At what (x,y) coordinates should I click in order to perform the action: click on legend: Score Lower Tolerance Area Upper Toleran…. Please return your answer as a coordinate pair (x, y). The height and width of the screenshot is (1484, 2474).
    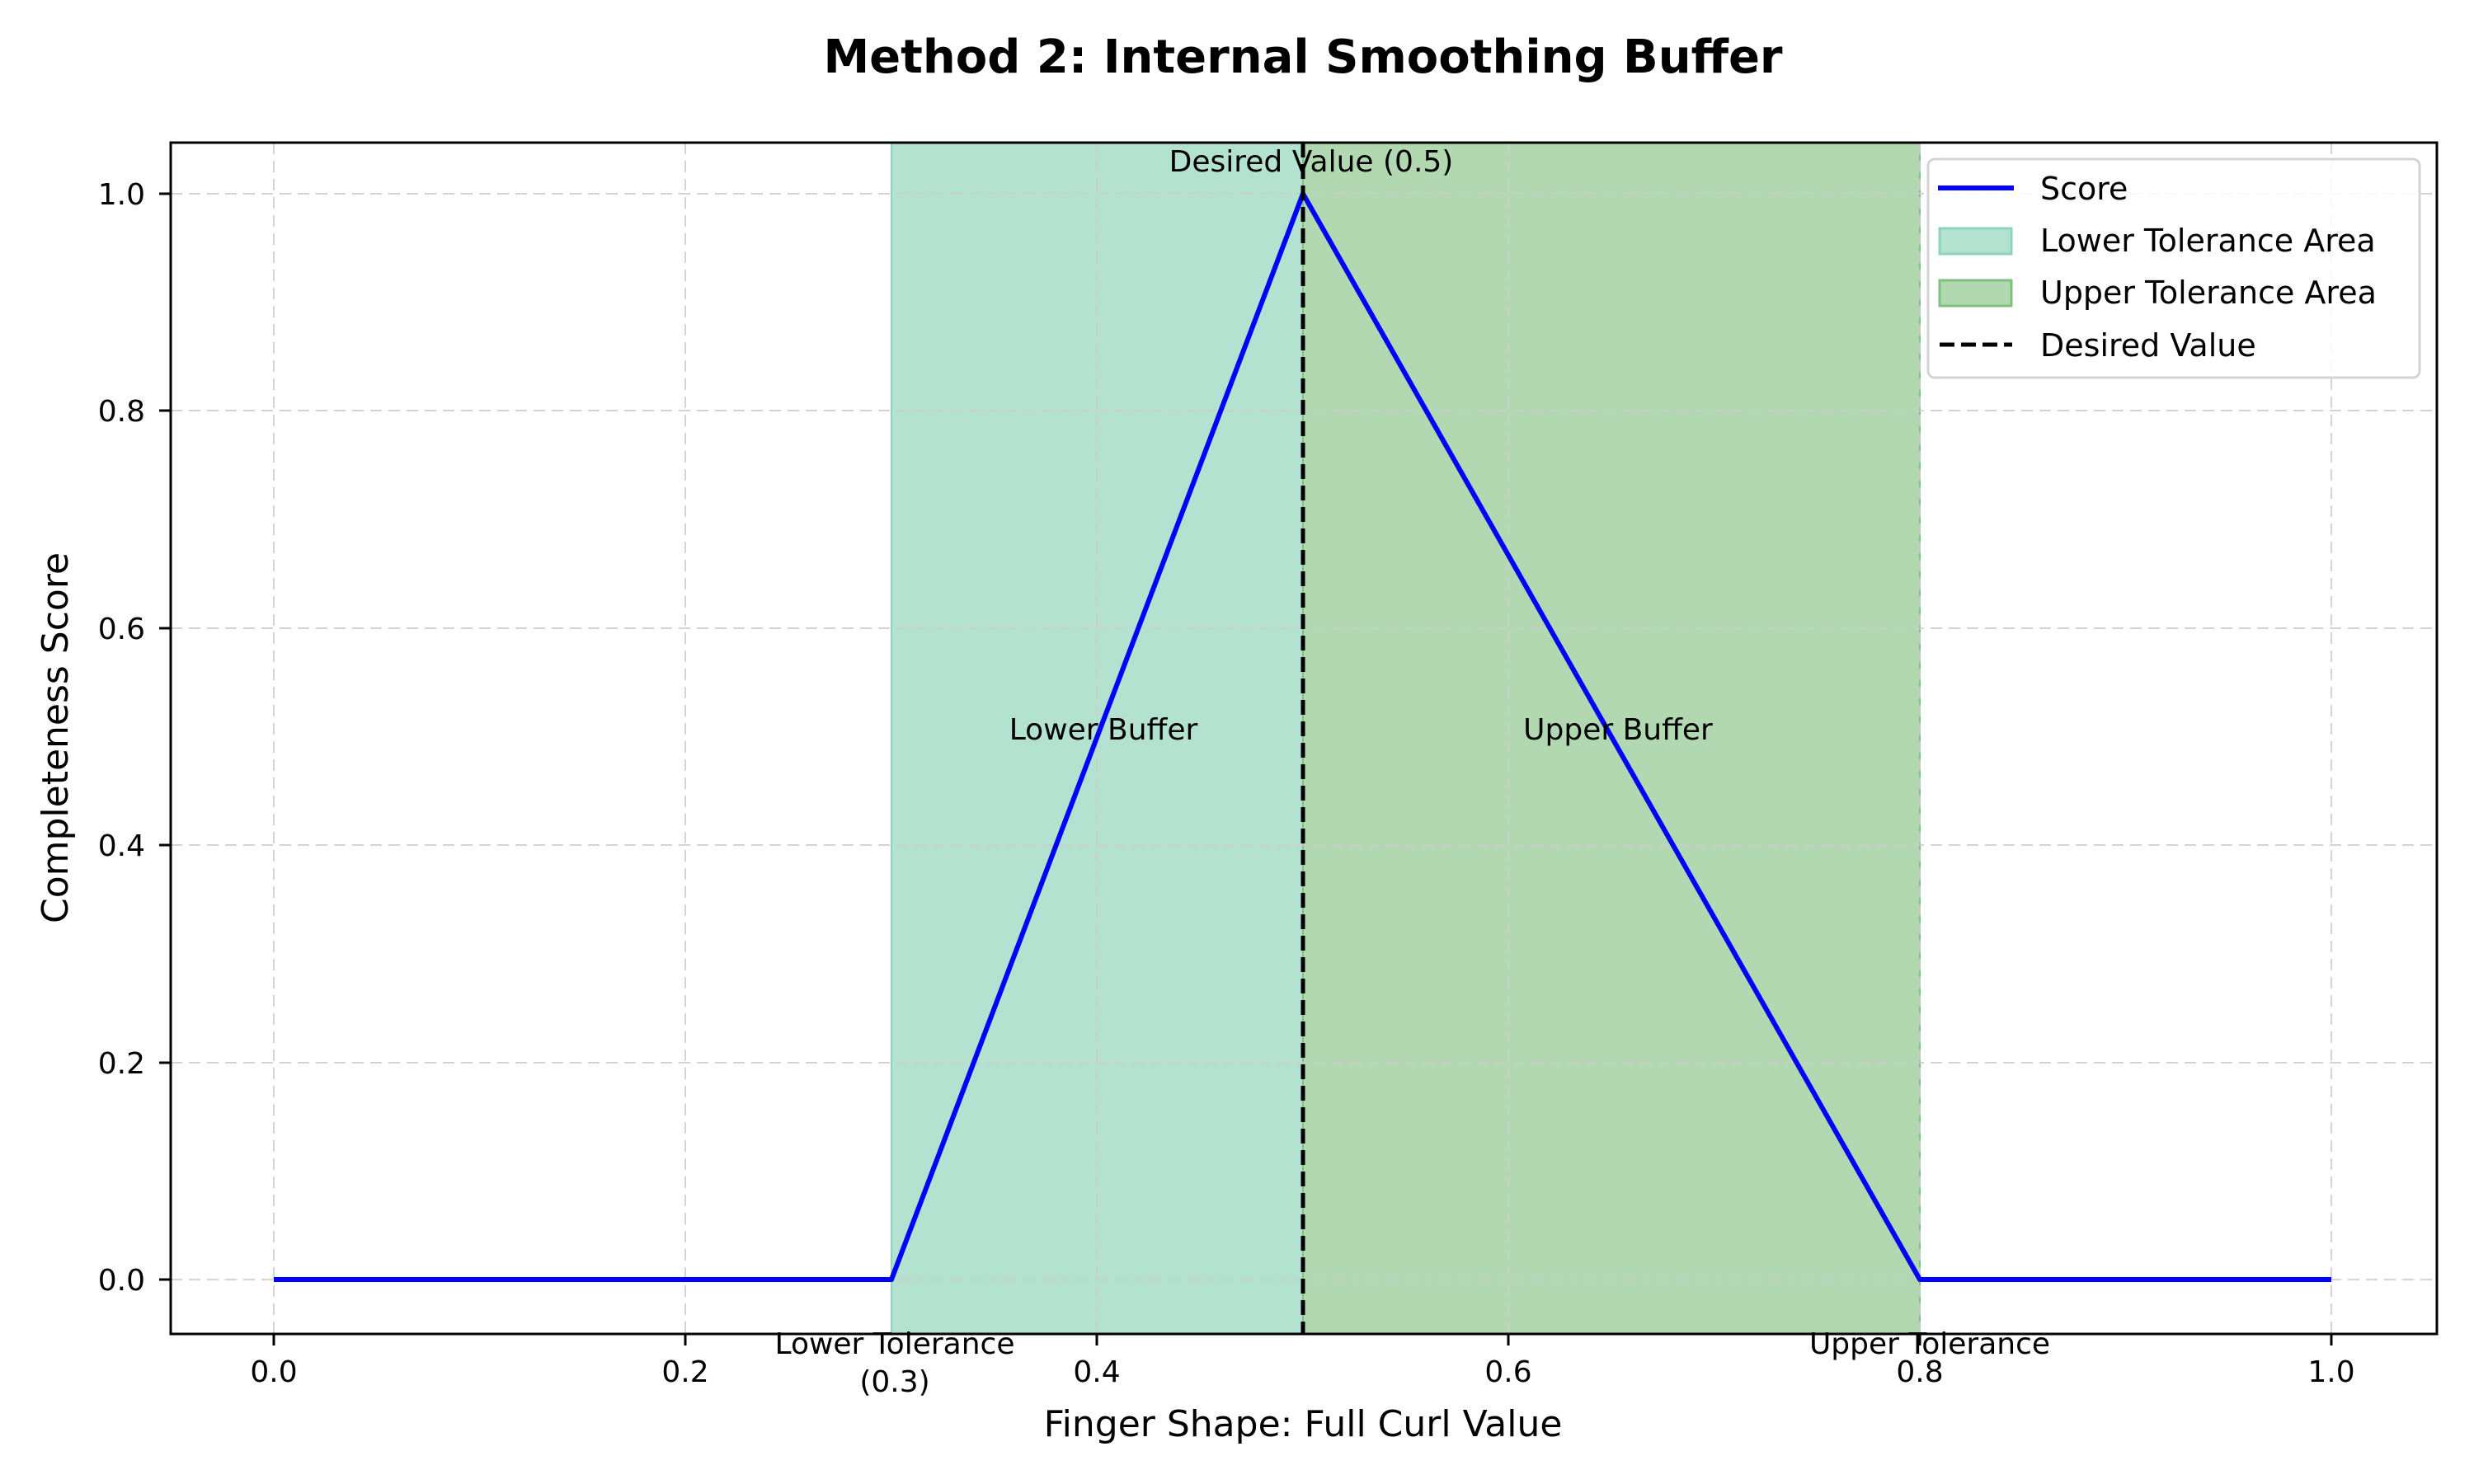
    Looking at the image, I should click on (2173, 268).